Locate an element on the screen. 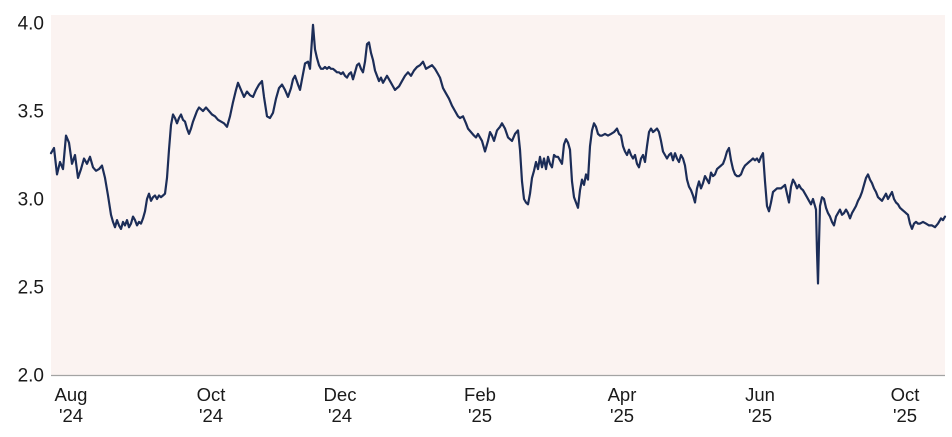 This screenshot has width=952, height=437. x-tick-month-label: Dec is located at coordinates (340, 394).